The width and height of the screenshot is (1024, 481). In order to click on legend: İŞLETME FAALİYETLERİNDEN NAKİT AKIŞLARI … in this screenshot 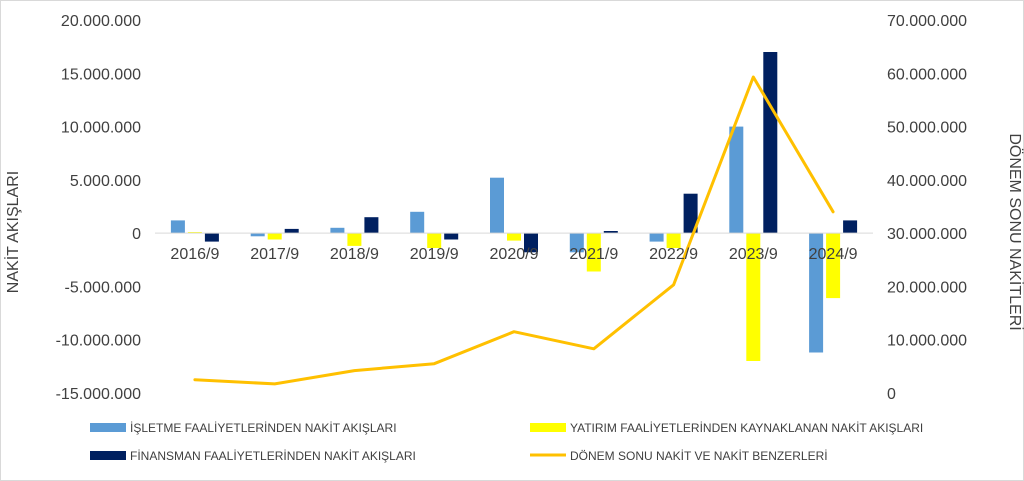, I will do `click(506, 442)`.